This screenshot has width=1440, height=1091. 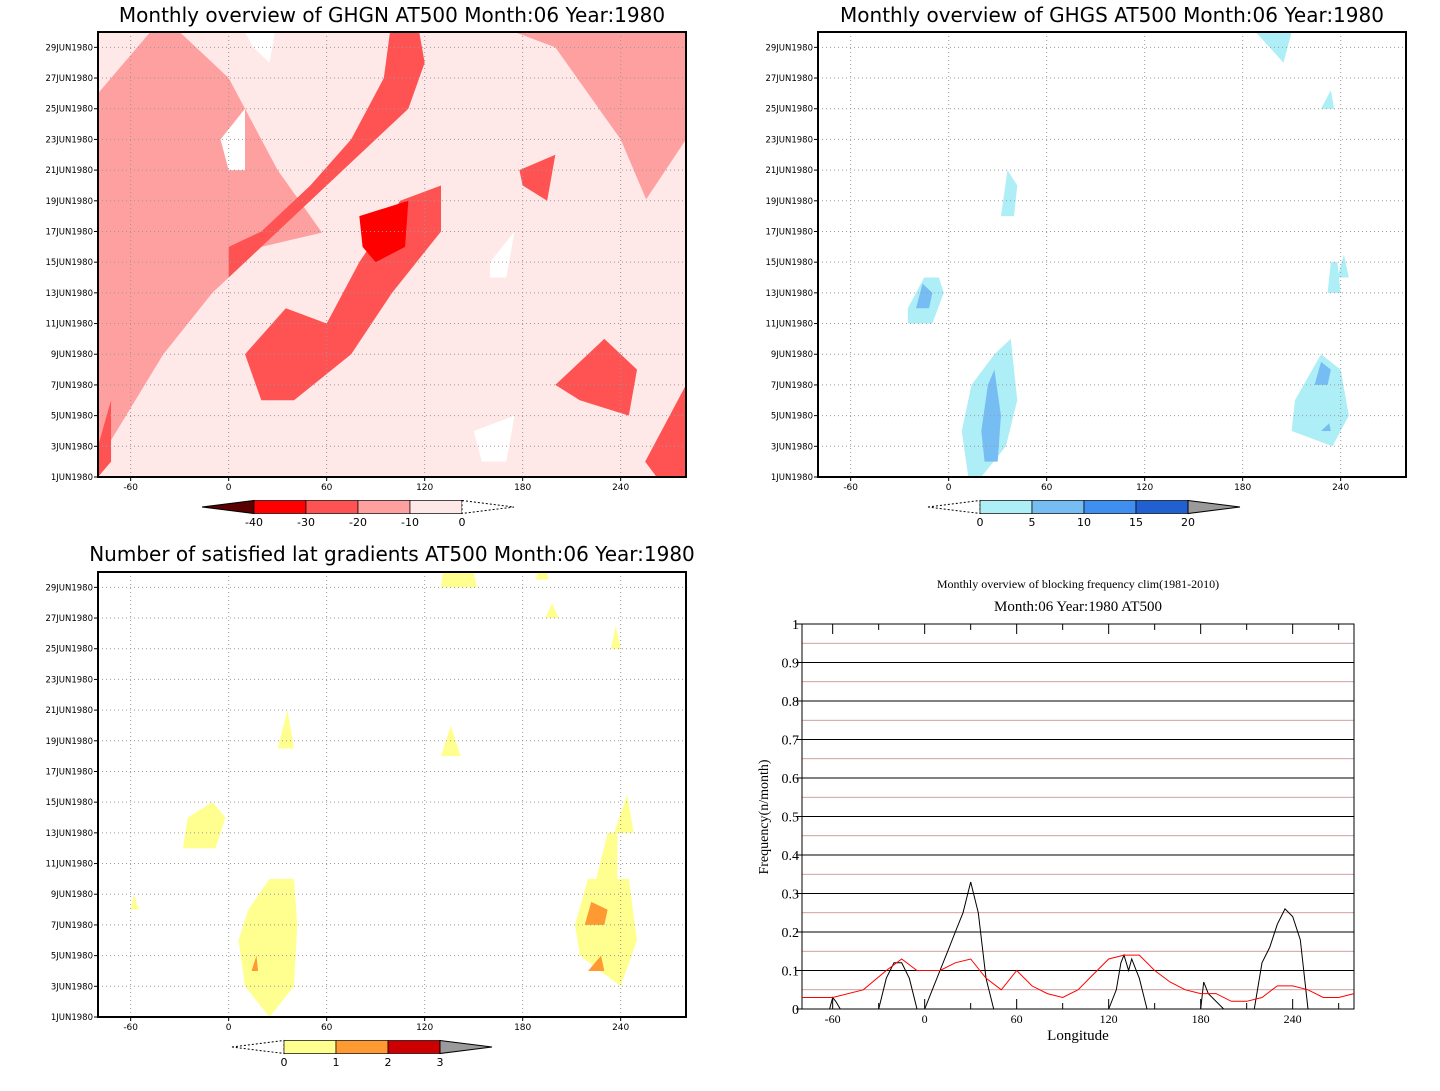 I want to click on y-tick-label: 23JUN1980, so click(x=69, y=680).